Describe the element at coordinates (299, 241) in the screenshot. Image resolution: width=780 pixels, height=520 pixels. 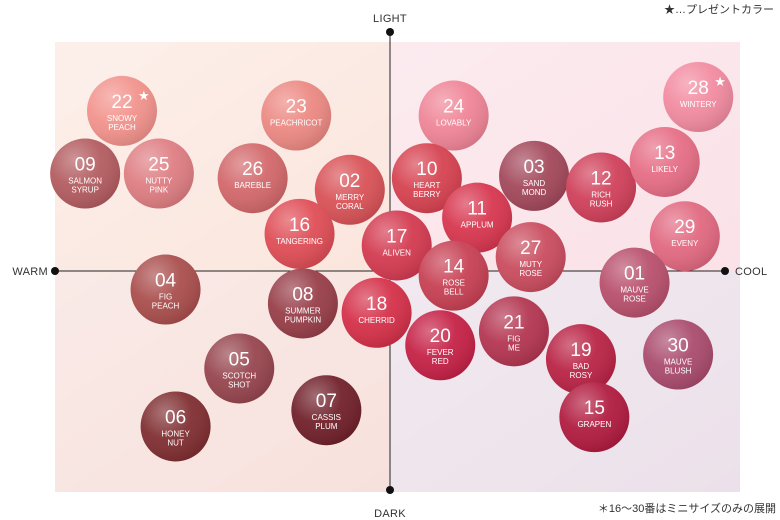
I see `swatch-name-line: TANGERING` at that location.